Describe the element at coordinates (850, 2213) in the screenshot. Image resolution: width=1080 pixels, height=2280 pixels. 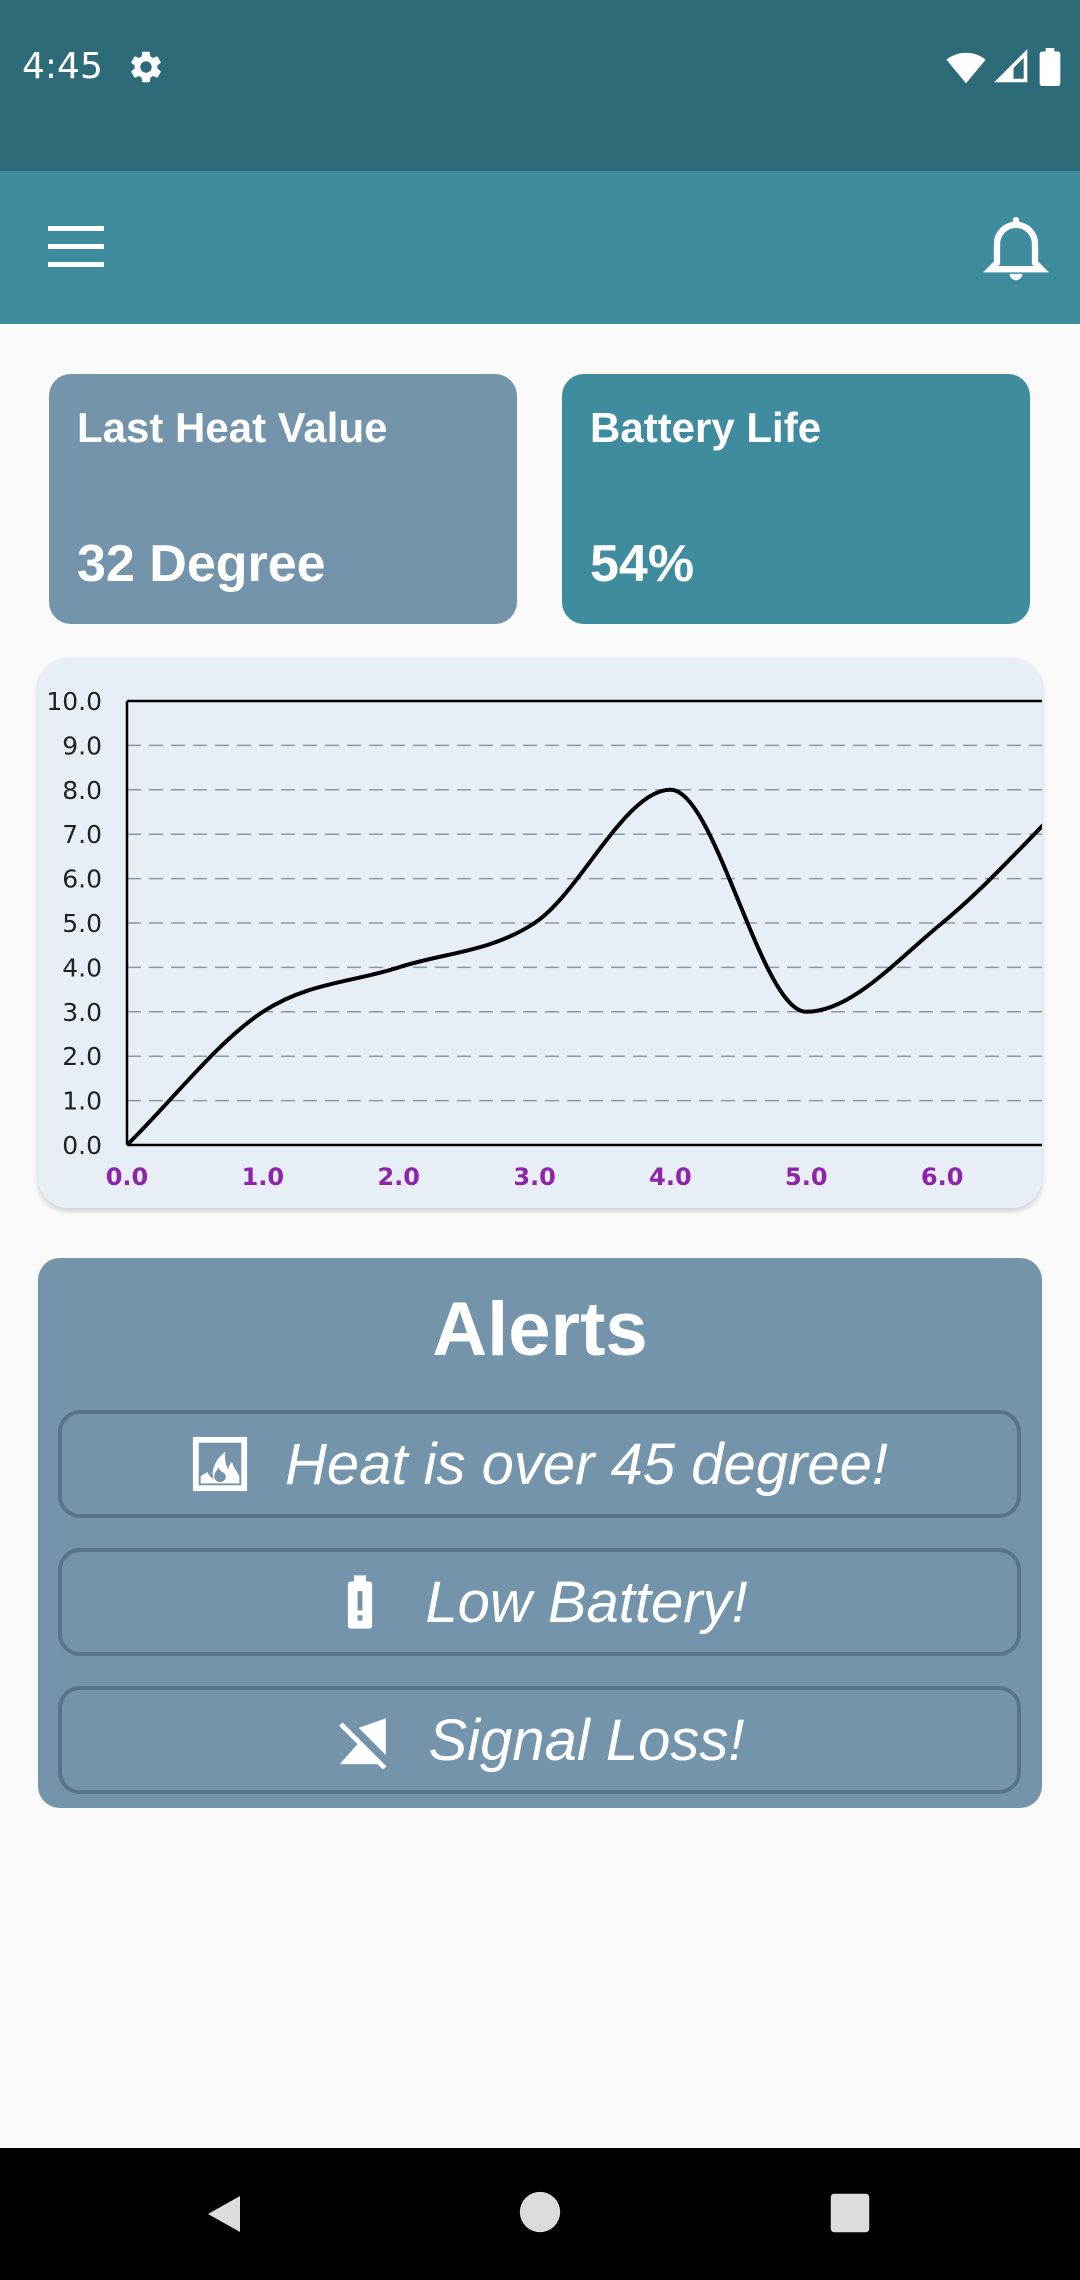
I see `recents-icon` at that location.